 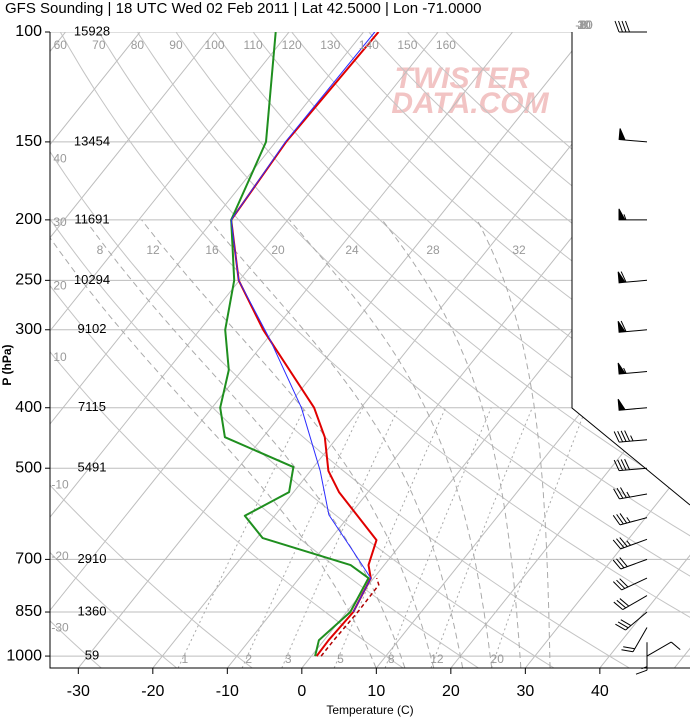 What do you see at coordinates (185, 659) in the screenshot?
I see `mixing-ratio-label: 1` at bounding box center [185, 659].